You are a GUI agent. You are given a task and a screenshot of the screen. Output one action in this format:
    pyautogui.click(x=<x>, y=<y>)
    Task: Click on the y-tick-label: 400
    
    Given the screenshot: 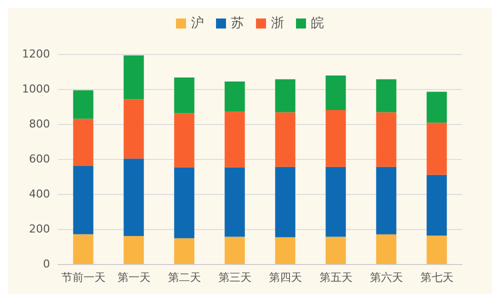 What is the action you would take?
    pyautogui.click(x=39, y=194)
    